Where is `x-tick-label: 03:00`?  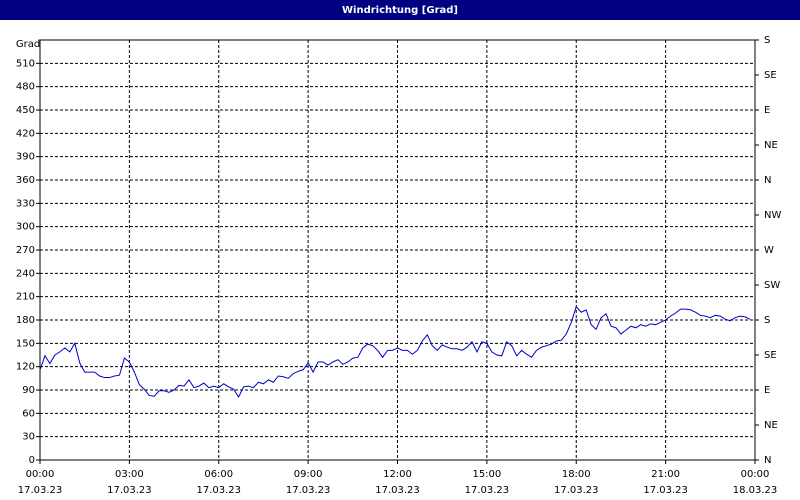 x-tick-label: 03:00 is located at coordinates (129, 474).